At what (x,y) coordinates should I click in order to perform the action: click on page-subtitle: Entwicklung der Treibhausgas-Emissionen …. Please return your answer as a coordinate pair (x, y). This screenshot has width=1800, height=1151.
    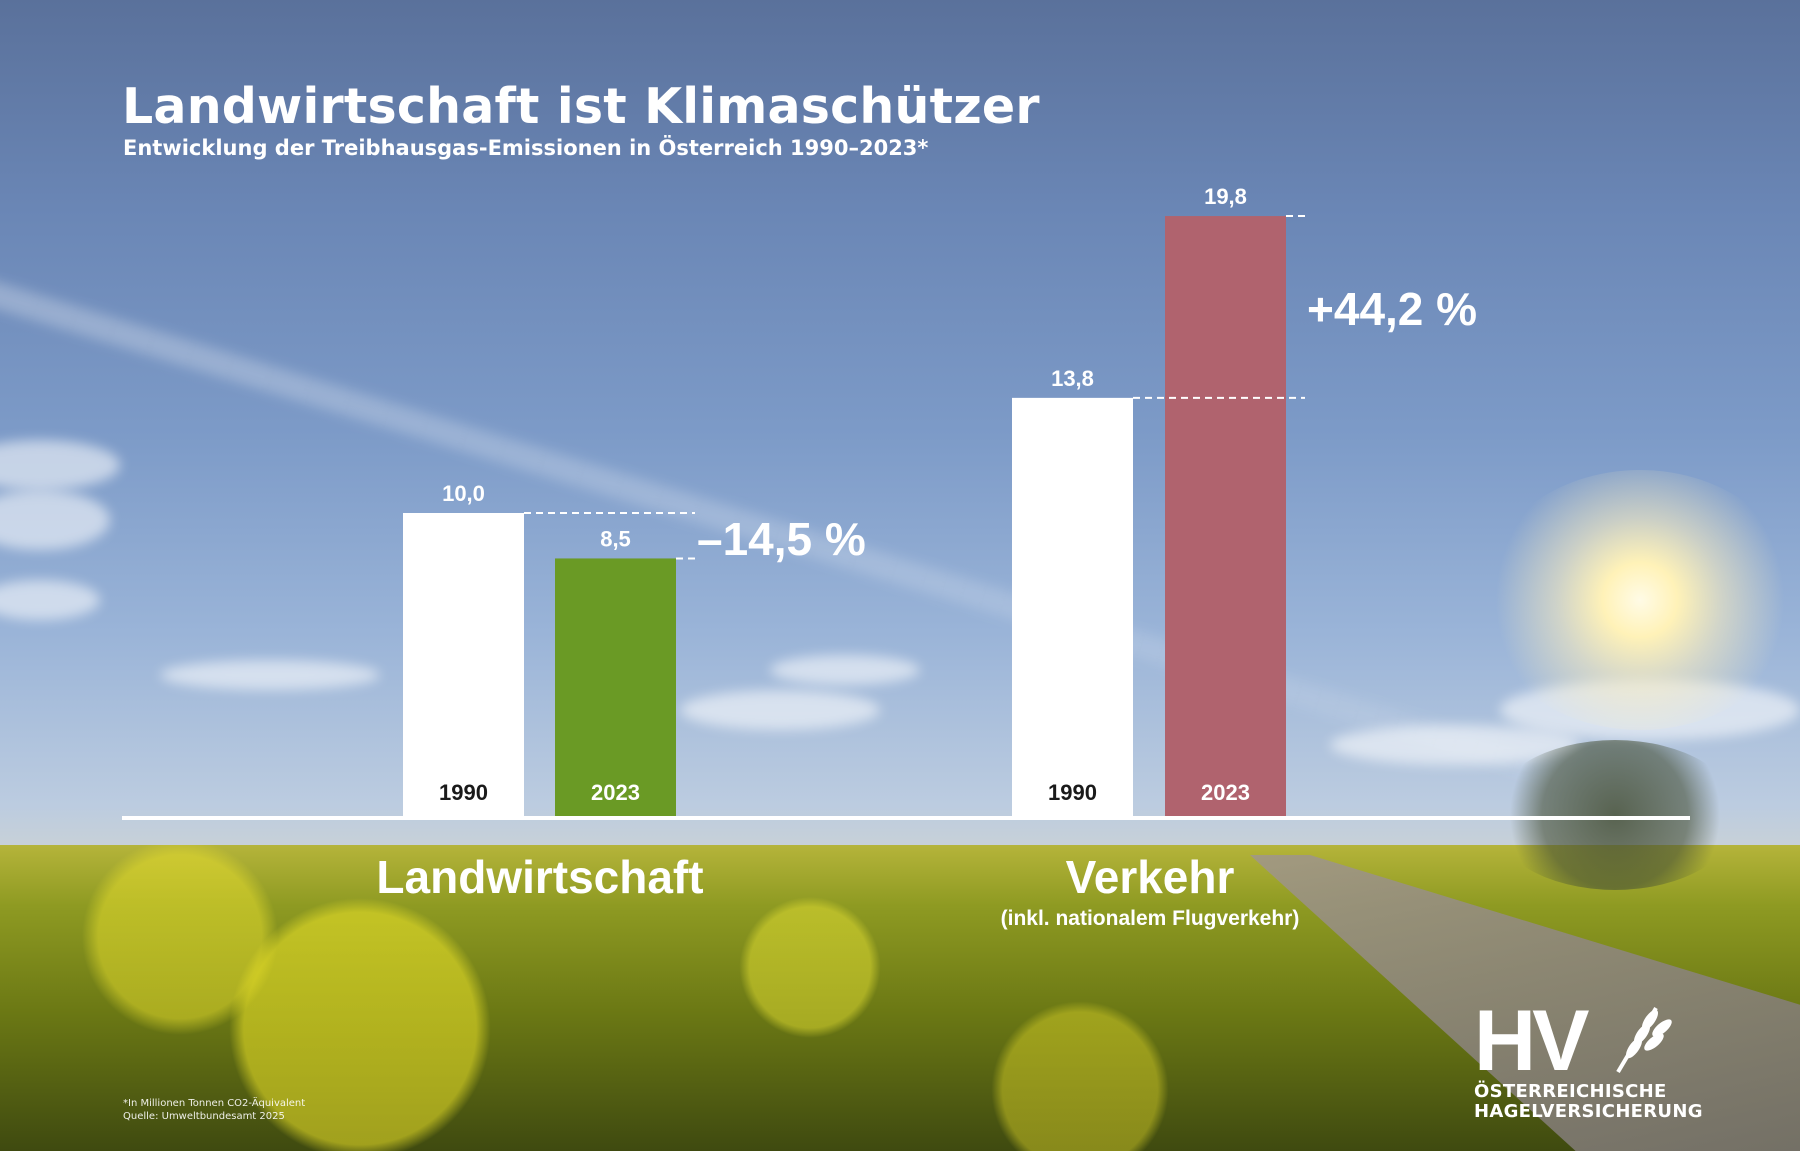
    Looking at the image, I should click on (526, 148).